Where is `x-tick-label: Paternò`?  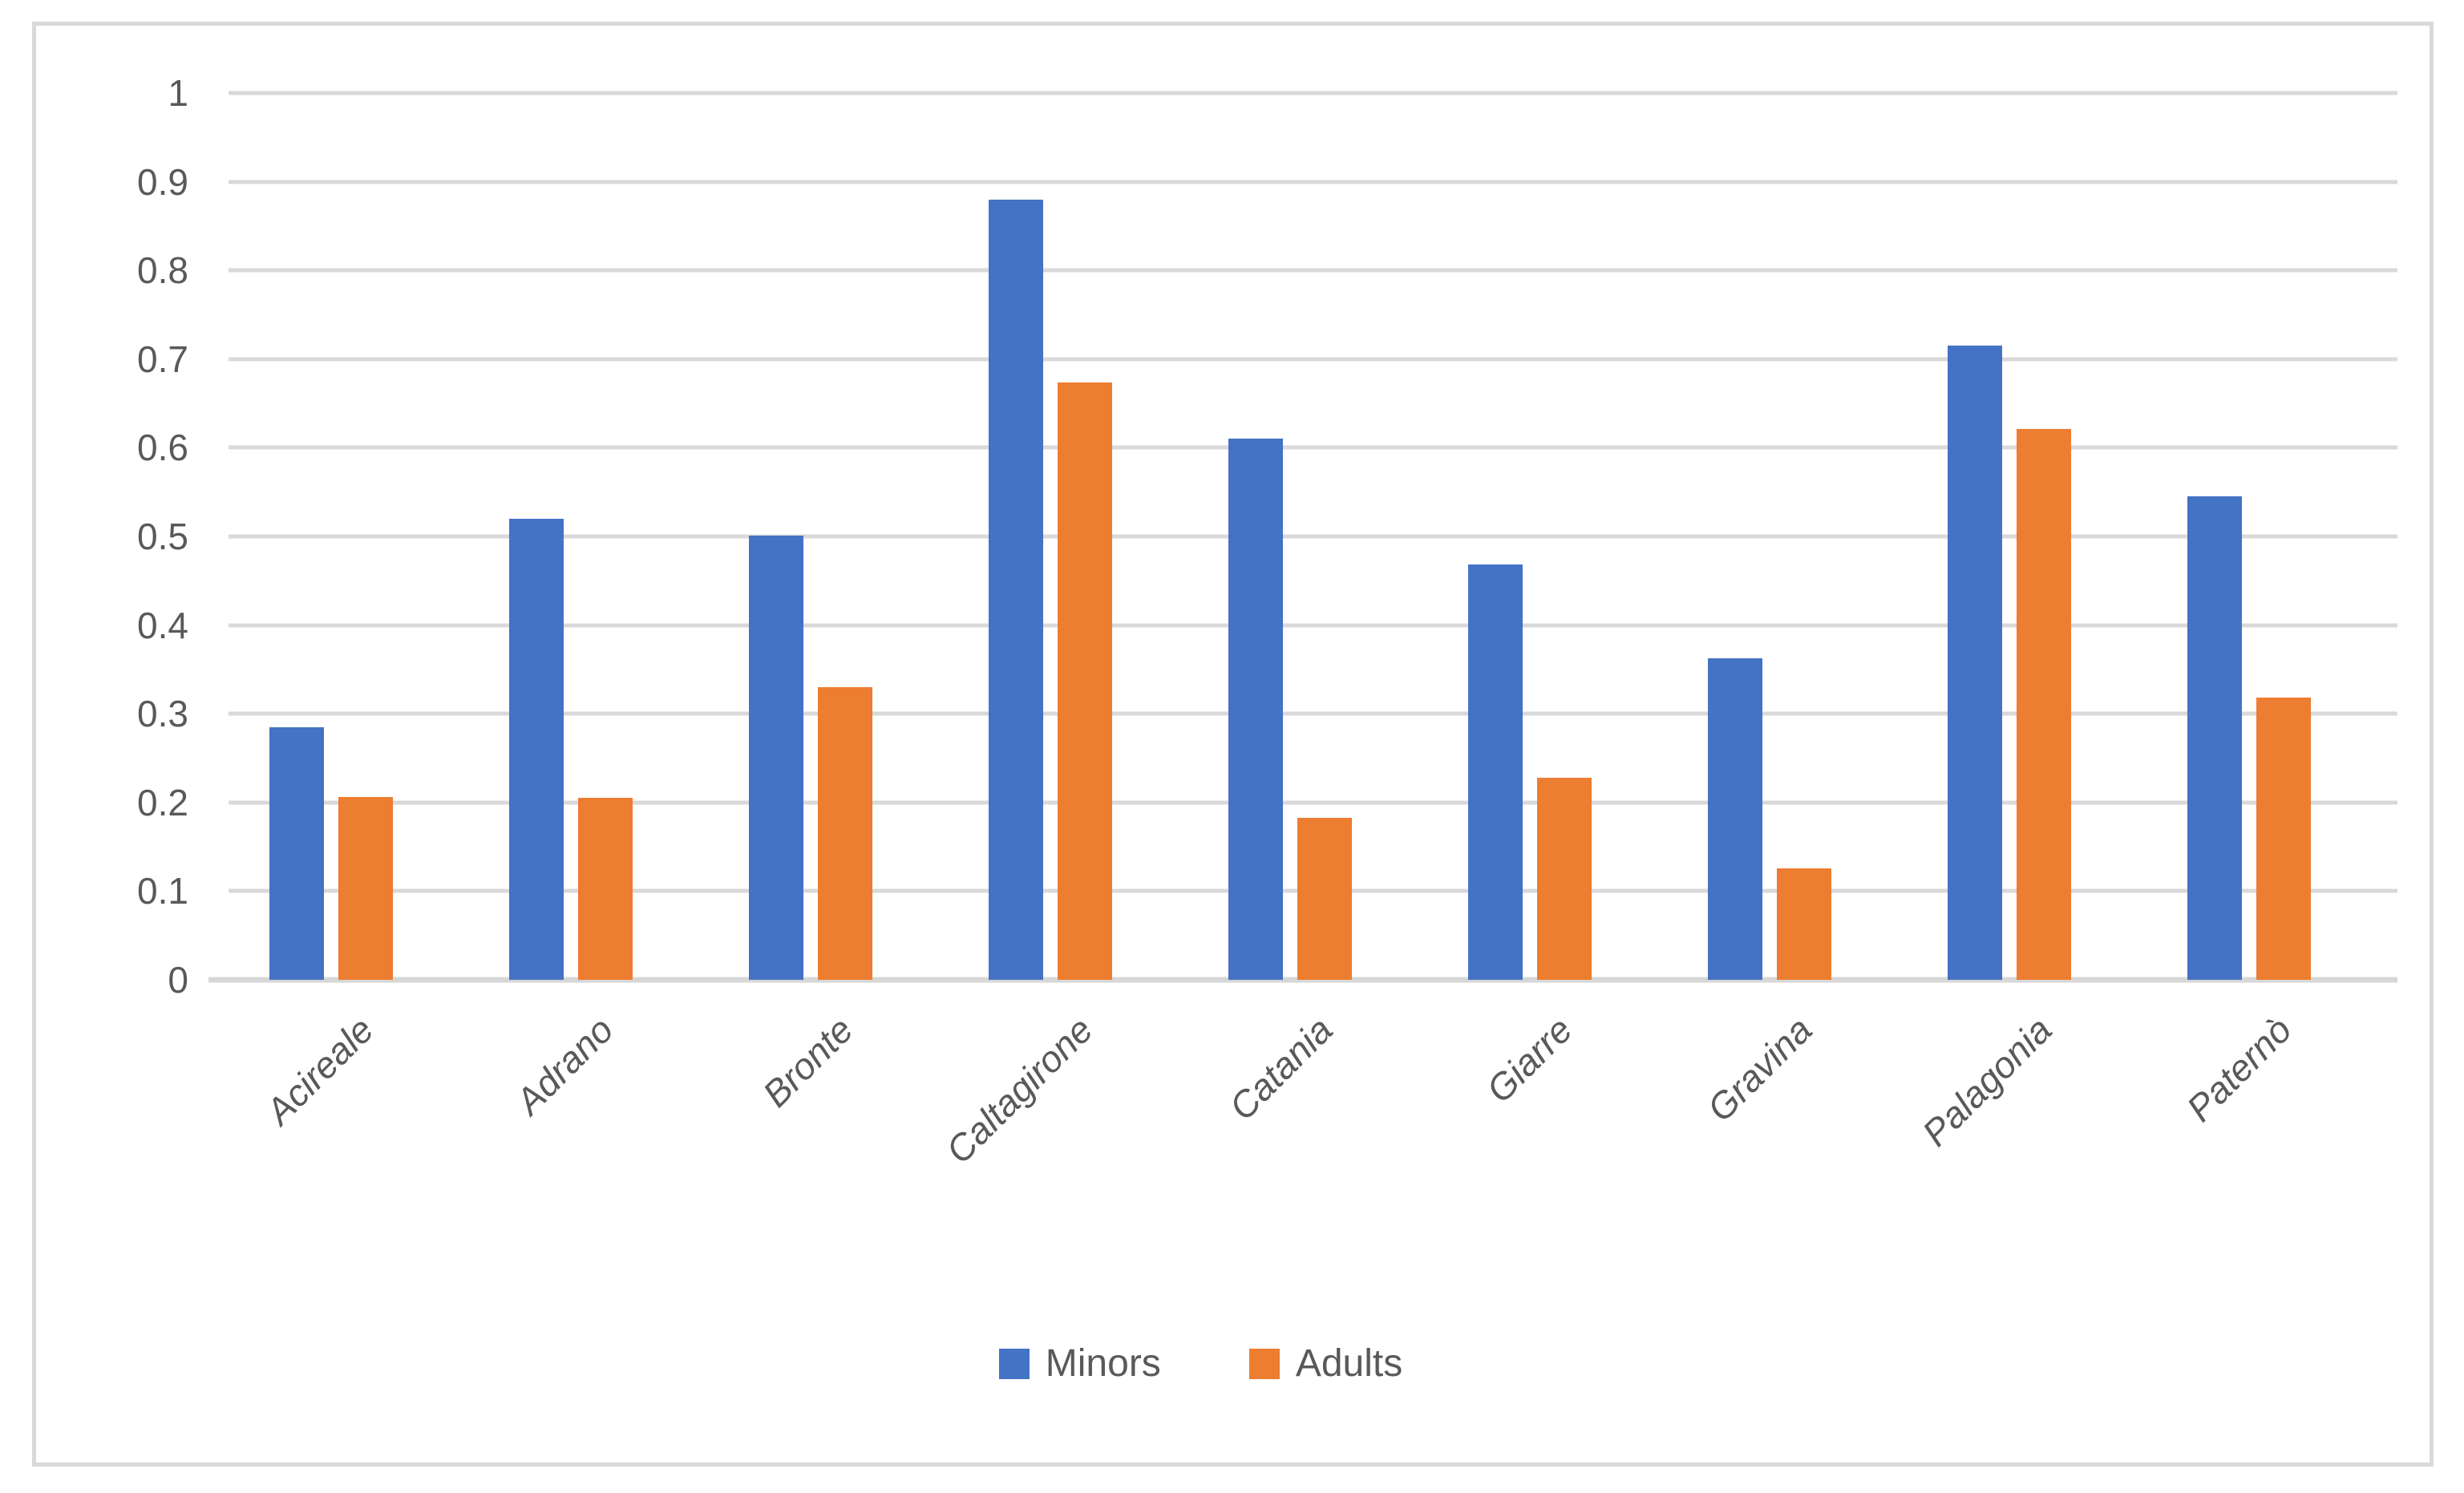
x-tick-label: Paternò is located at coordinates (2239, 1069).